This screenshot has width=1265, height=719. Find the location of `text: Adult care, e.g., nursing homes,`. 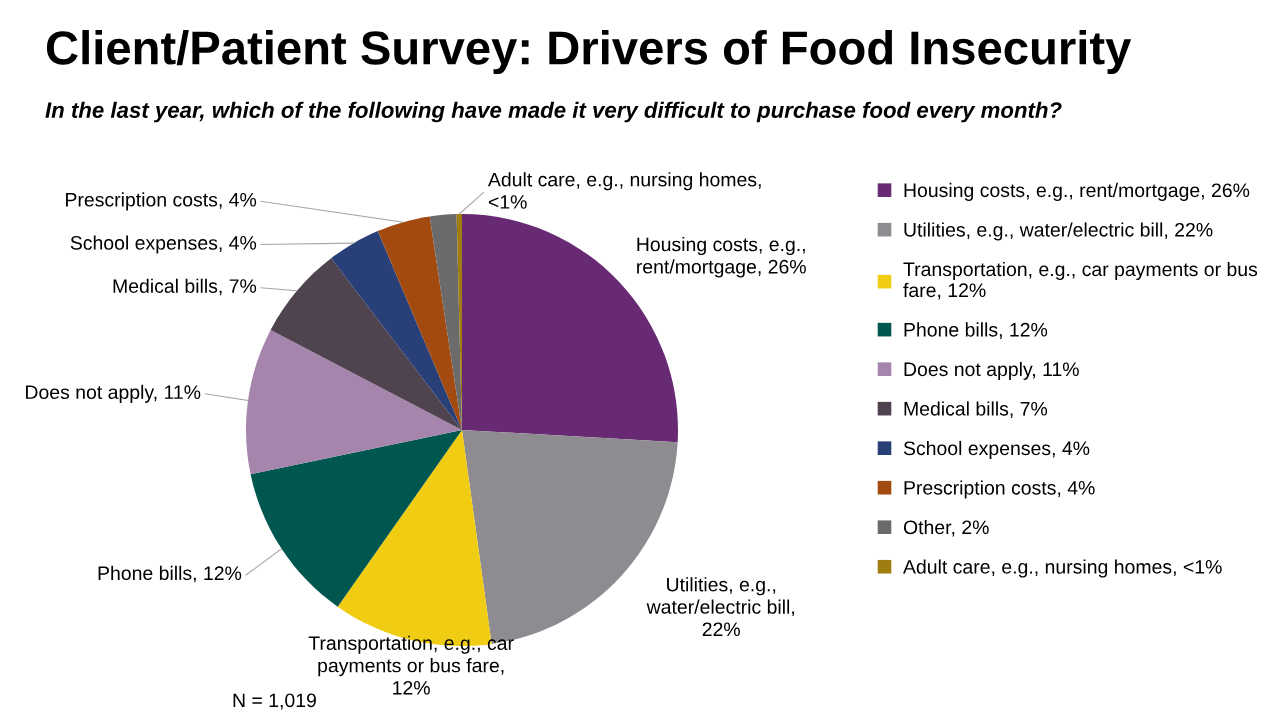

text: Adult care, e.g., nursing homes, is located at coordinates (624, 181).